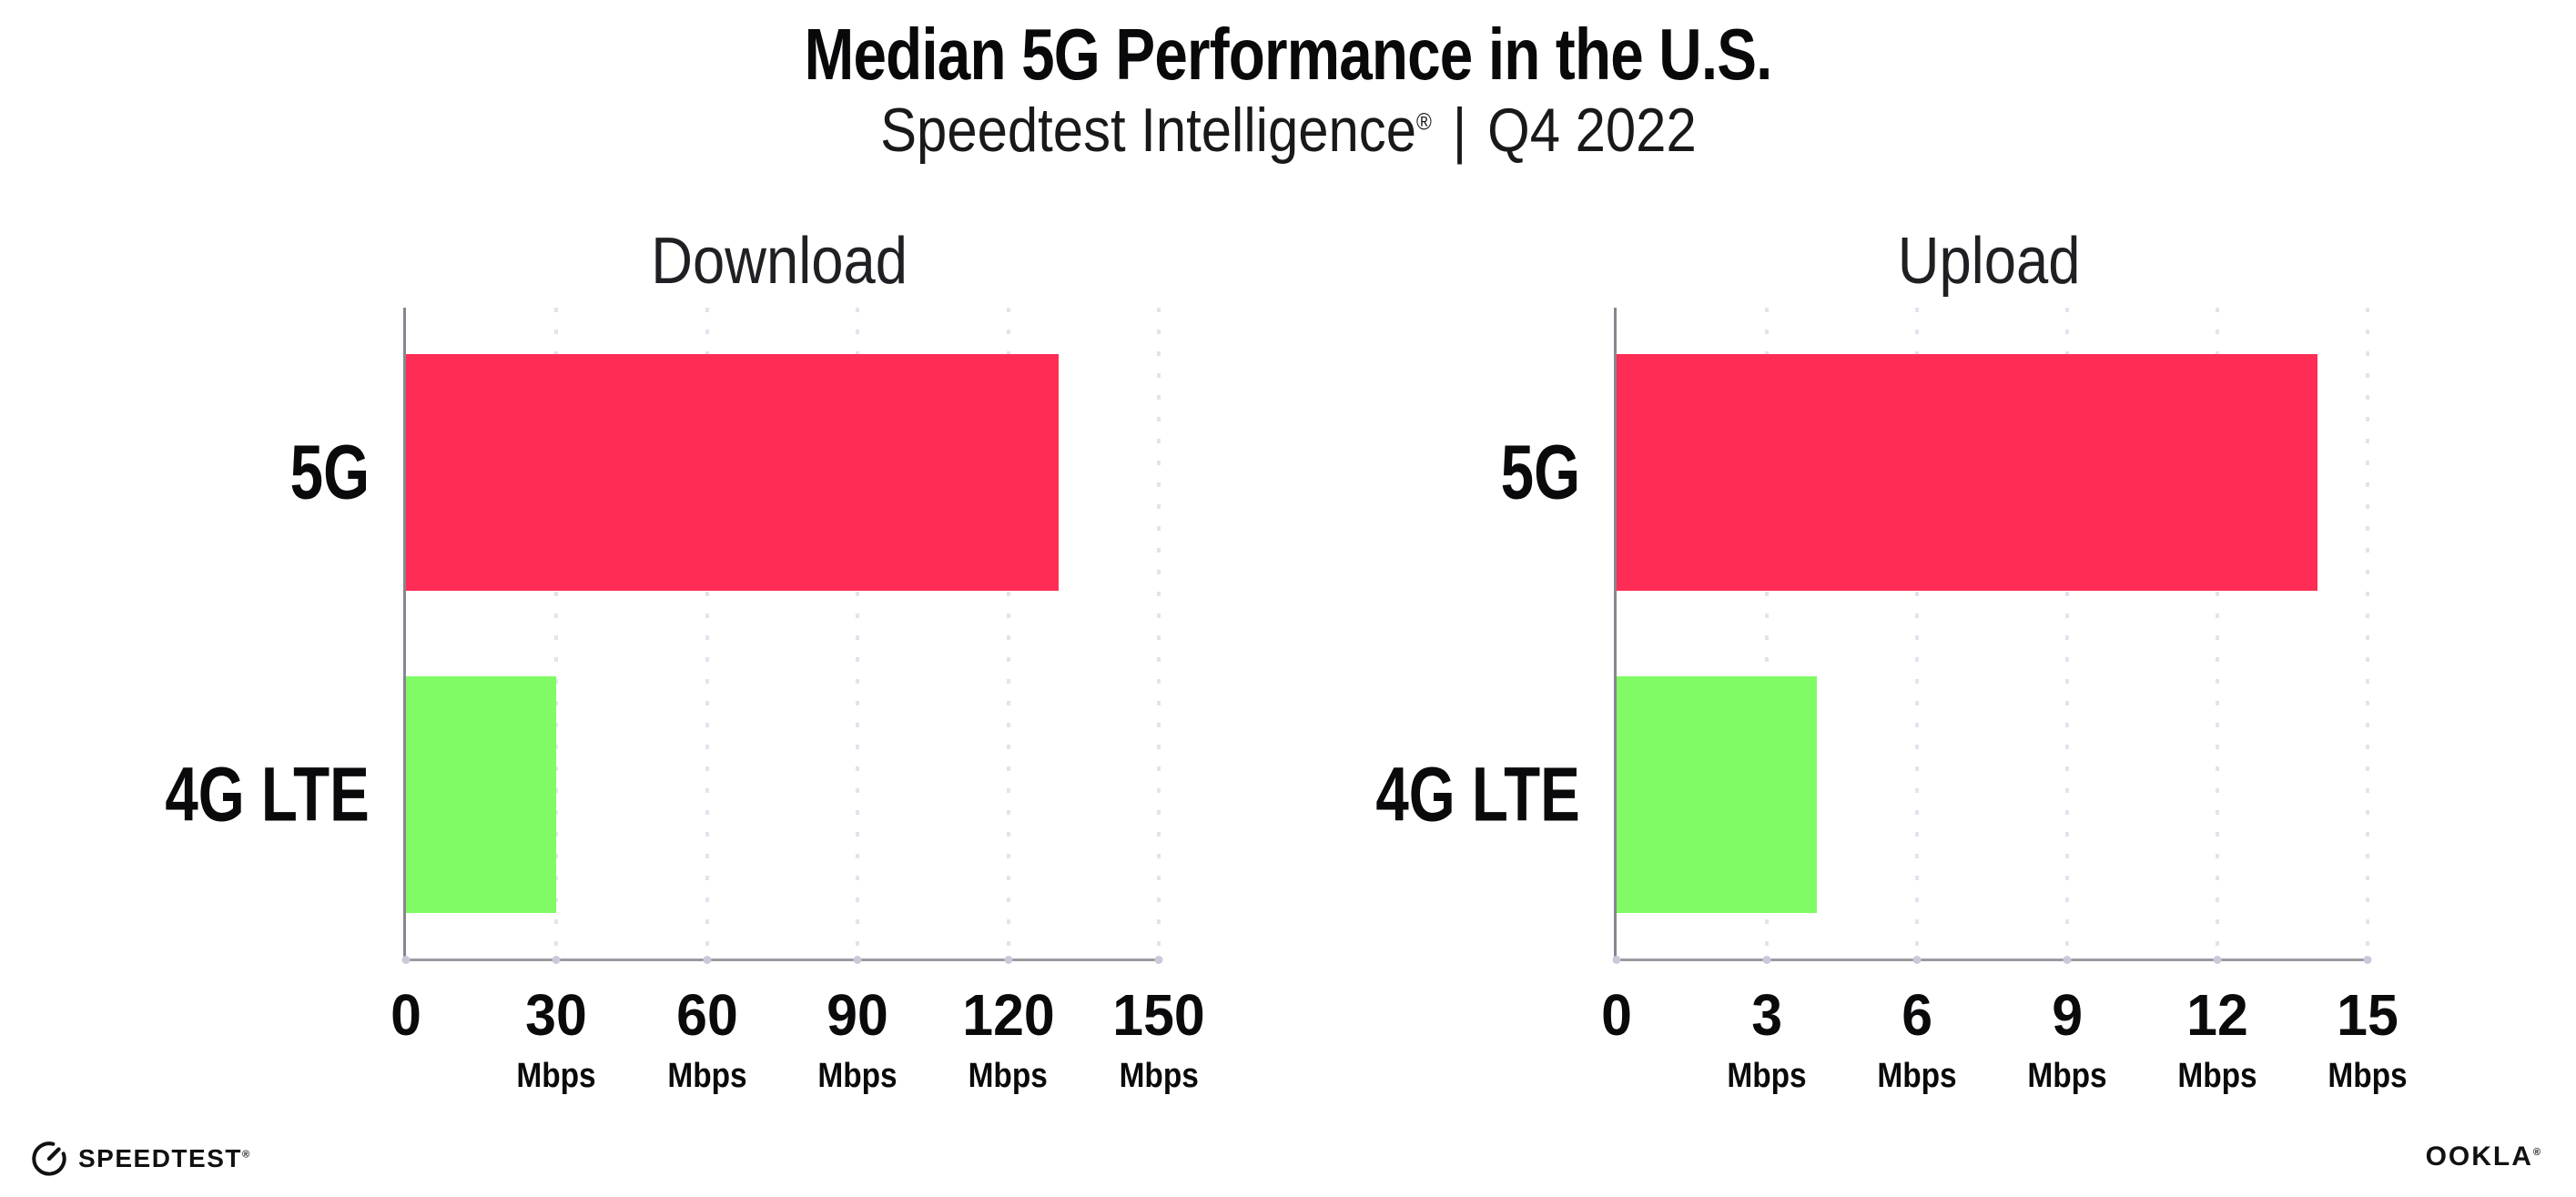 The image size is (2576, 1197). I want to click on page-subtitle: Speedtest Intelligence® | Q4 2022, so click(1288, 130).